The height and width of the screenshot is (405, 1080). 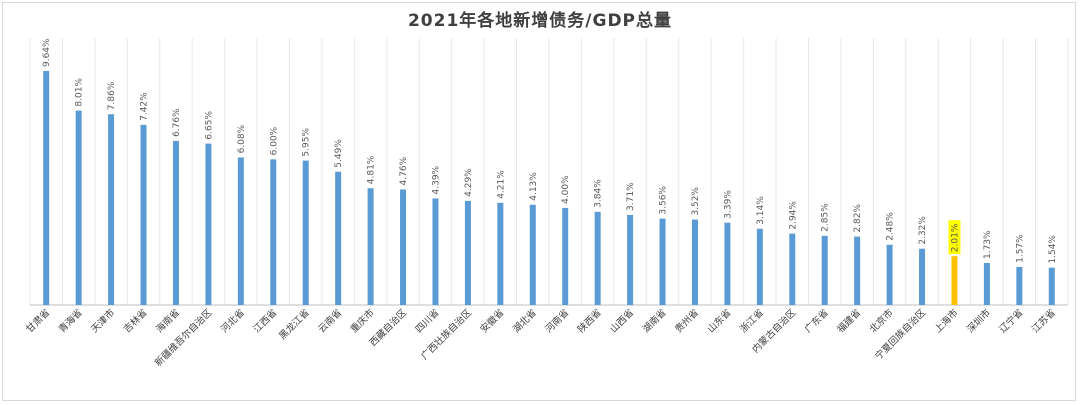 I want to click on value-label: 3.14%, so click(x=761, y=210).